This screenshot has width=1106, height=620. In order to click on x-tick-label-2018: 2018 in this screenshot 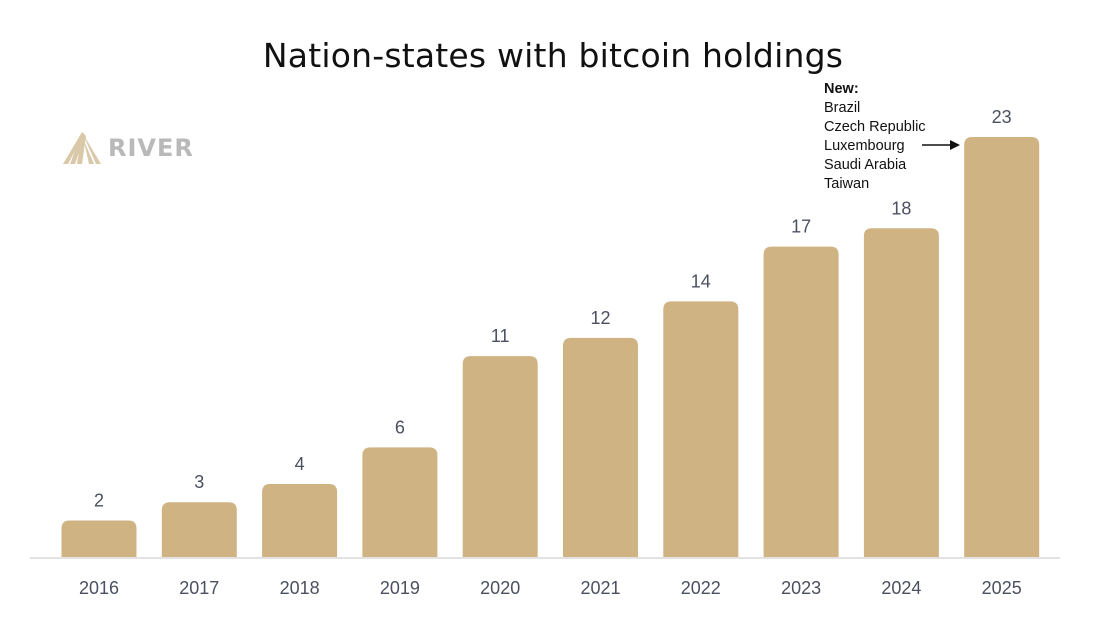, I will do `click(300, 588)`.